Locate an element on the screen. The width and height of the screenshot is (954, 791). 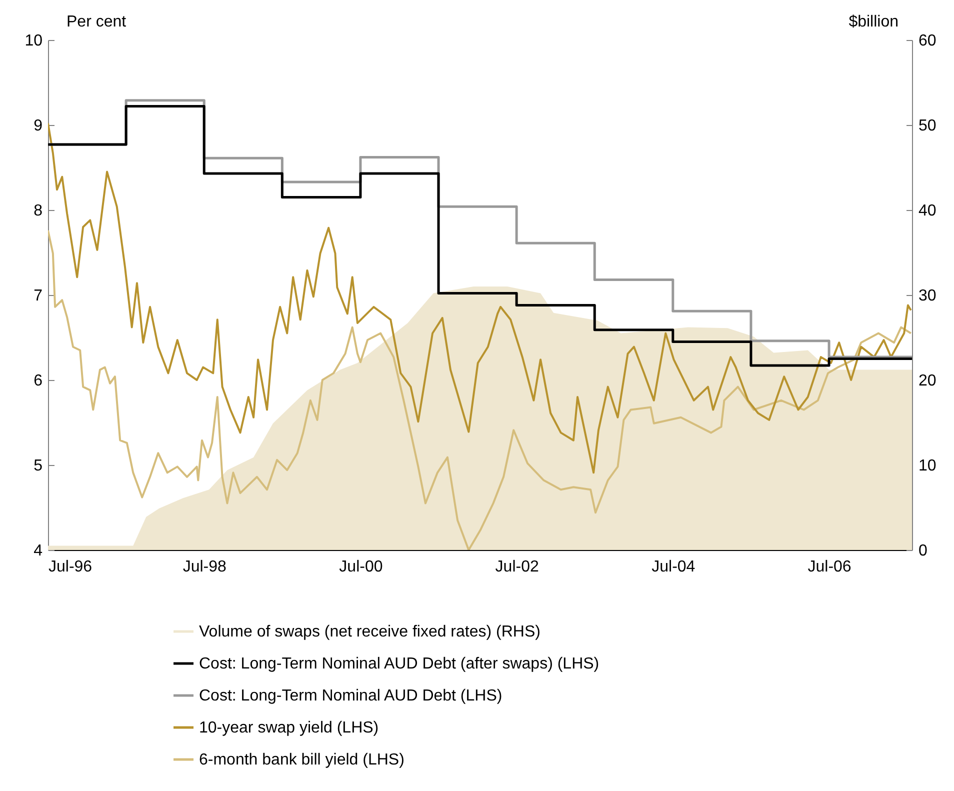
y-axis-title: Per cent is located at coordinates (96, 22).